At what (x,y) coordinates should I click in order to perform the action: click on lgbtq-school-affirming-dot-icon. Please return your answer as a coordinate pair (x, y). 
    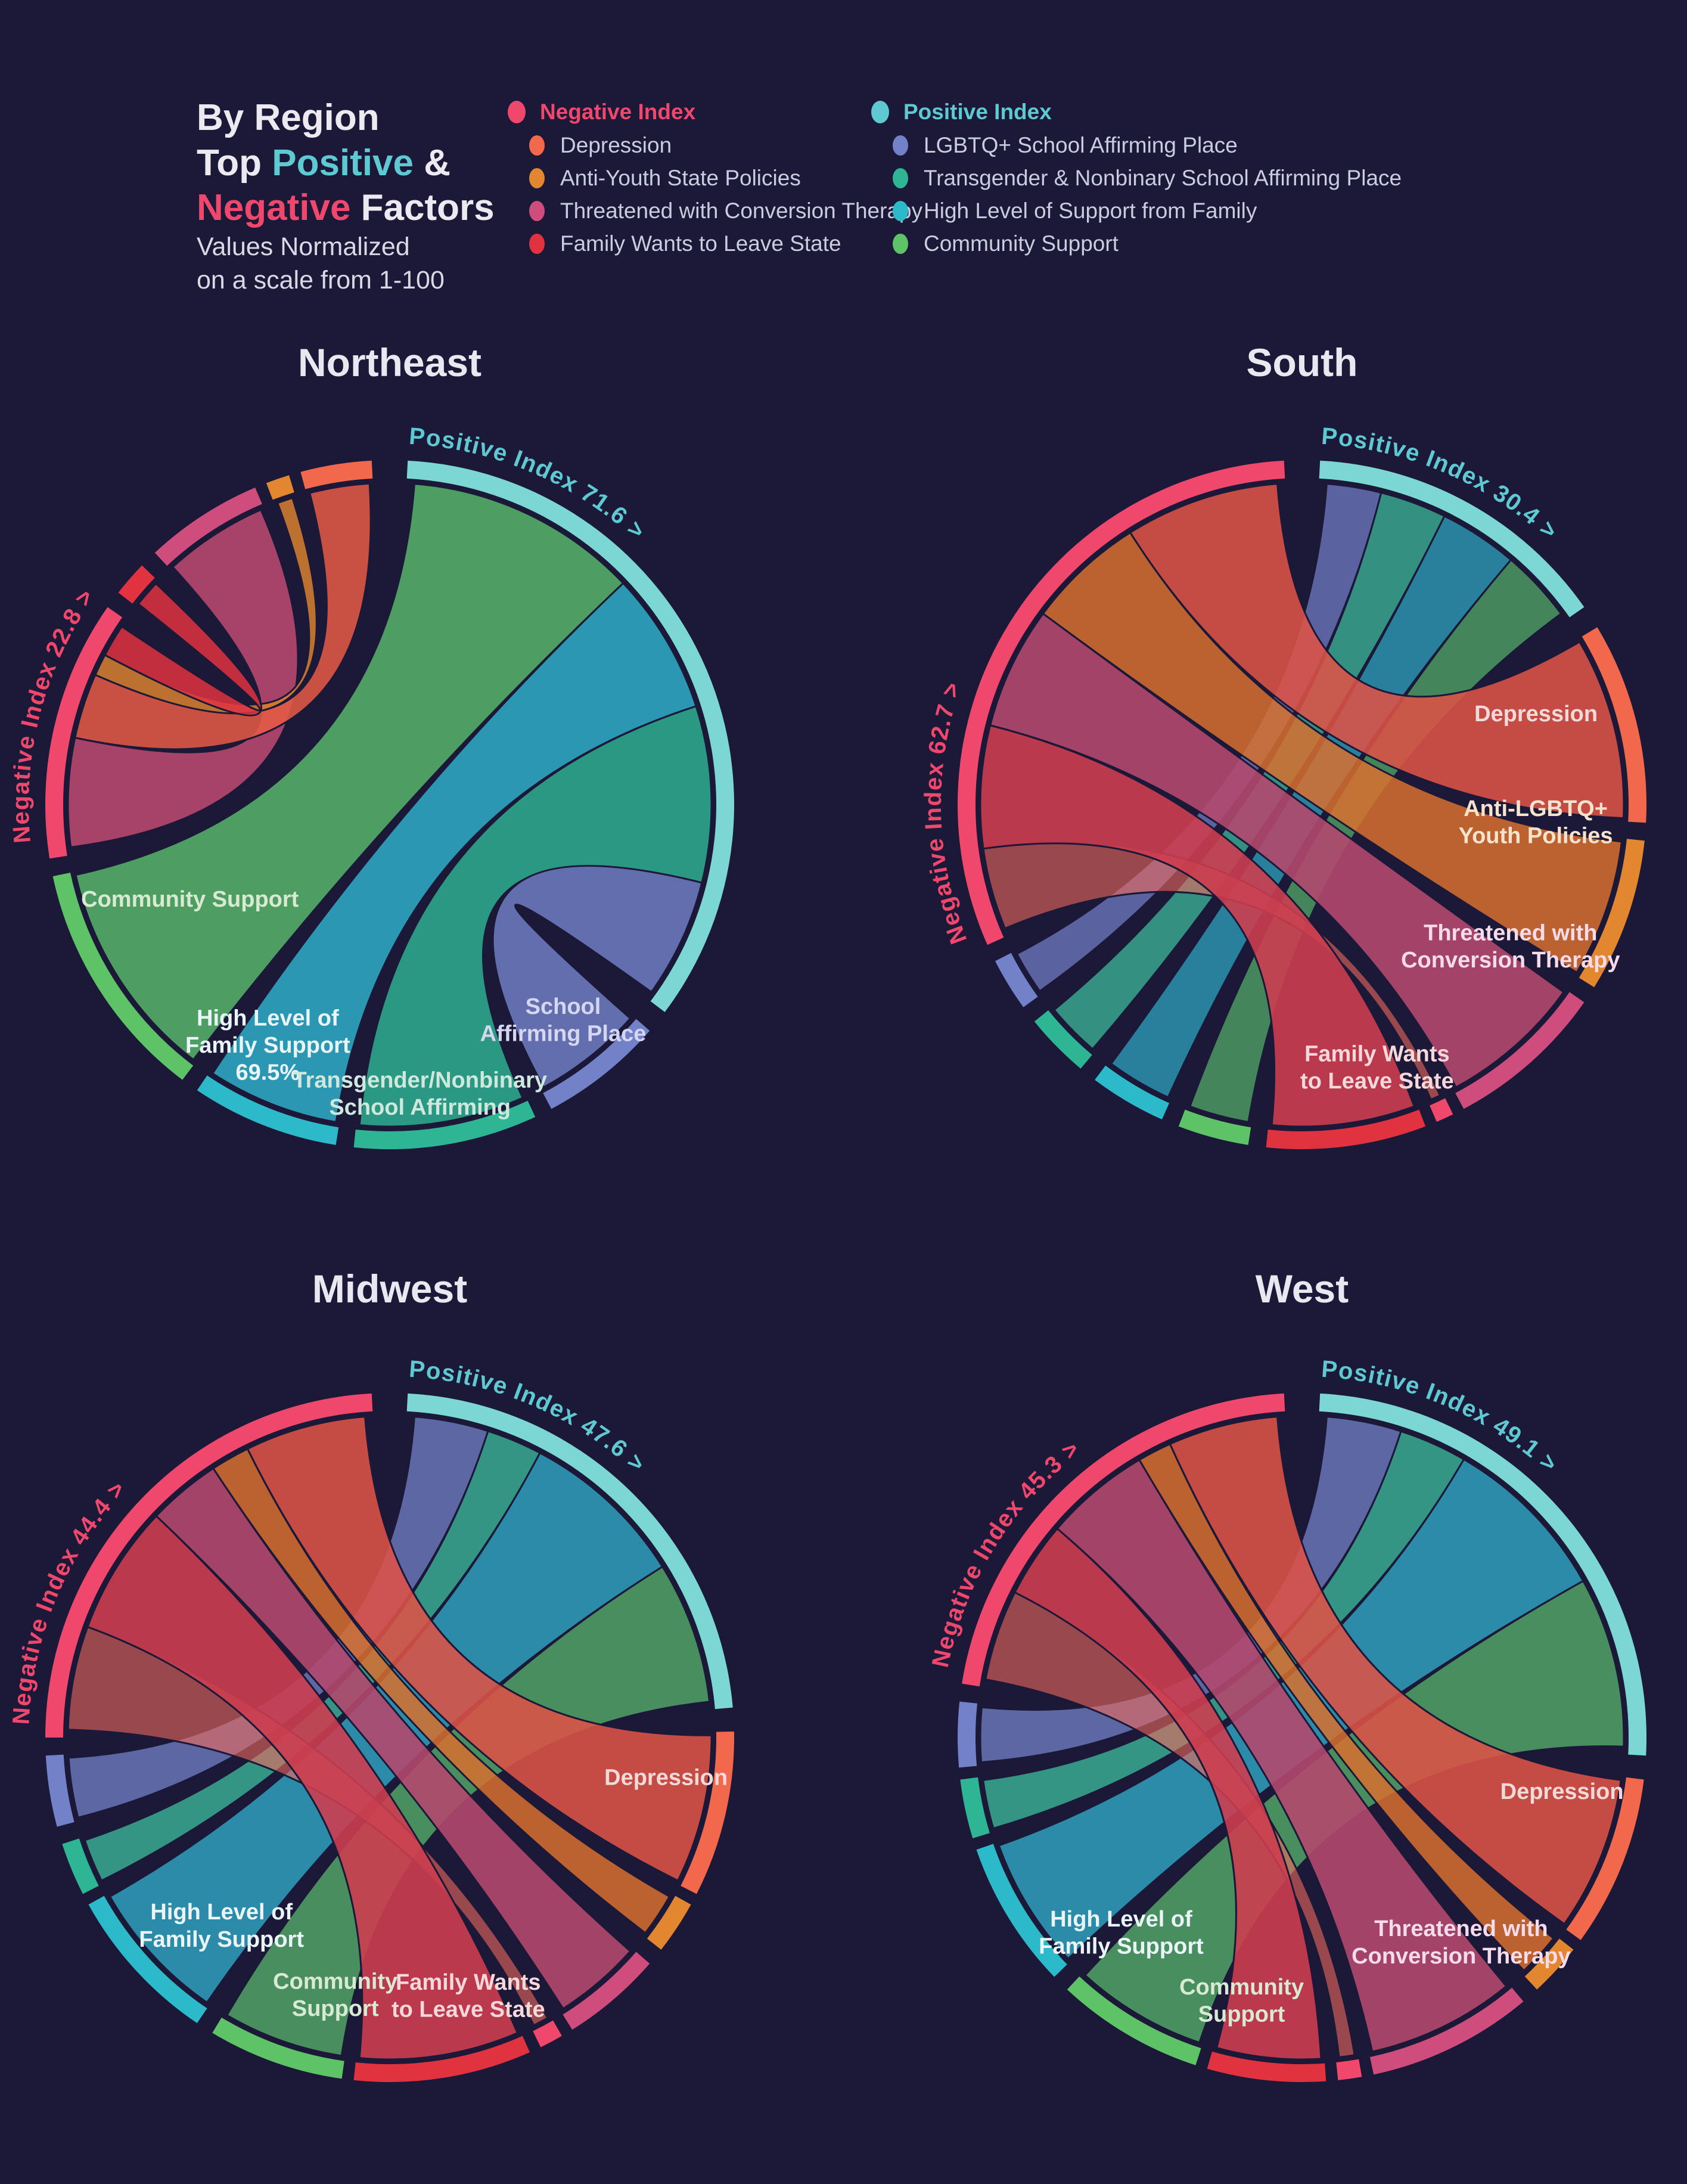
    Looking at the image, I should click on (901, 145).